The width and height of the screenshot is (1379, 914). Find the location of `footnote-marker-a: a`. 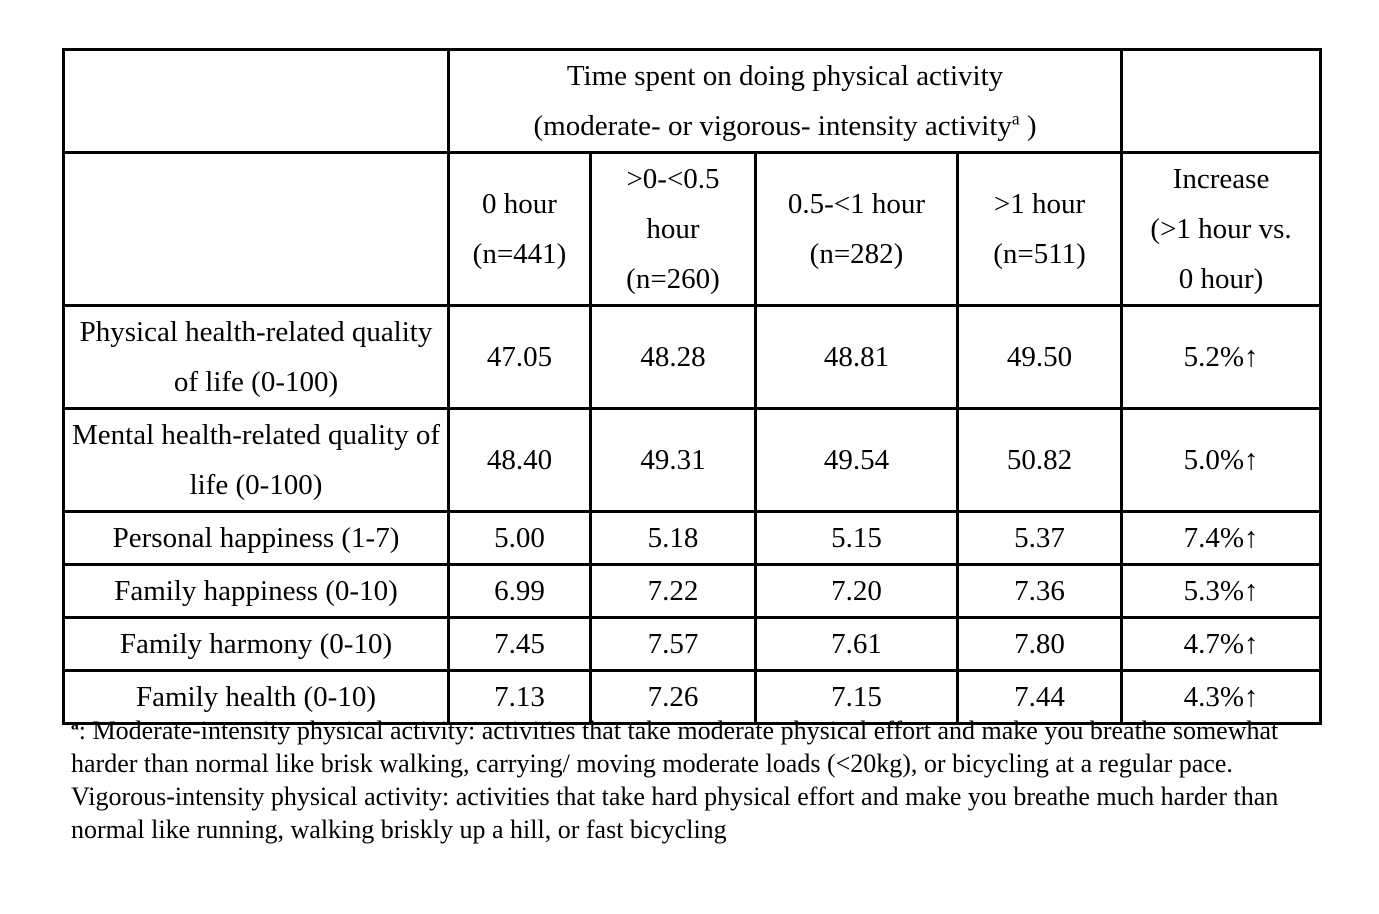

footnote-marker-a: a is located at coordinates (75, 725).